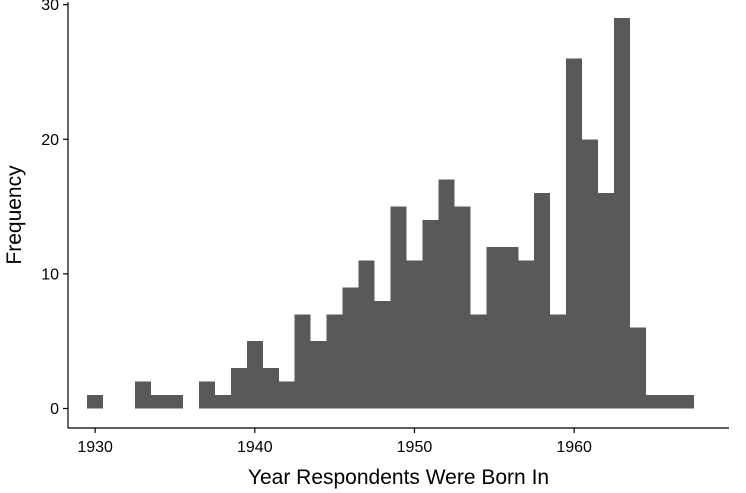 The width and height of the screenshot is (746, 493). What do you see at coordinates (574, 447) in the screenshot?
I see `x-tick-label-1960: 1960` at bounding box center [574, 447].